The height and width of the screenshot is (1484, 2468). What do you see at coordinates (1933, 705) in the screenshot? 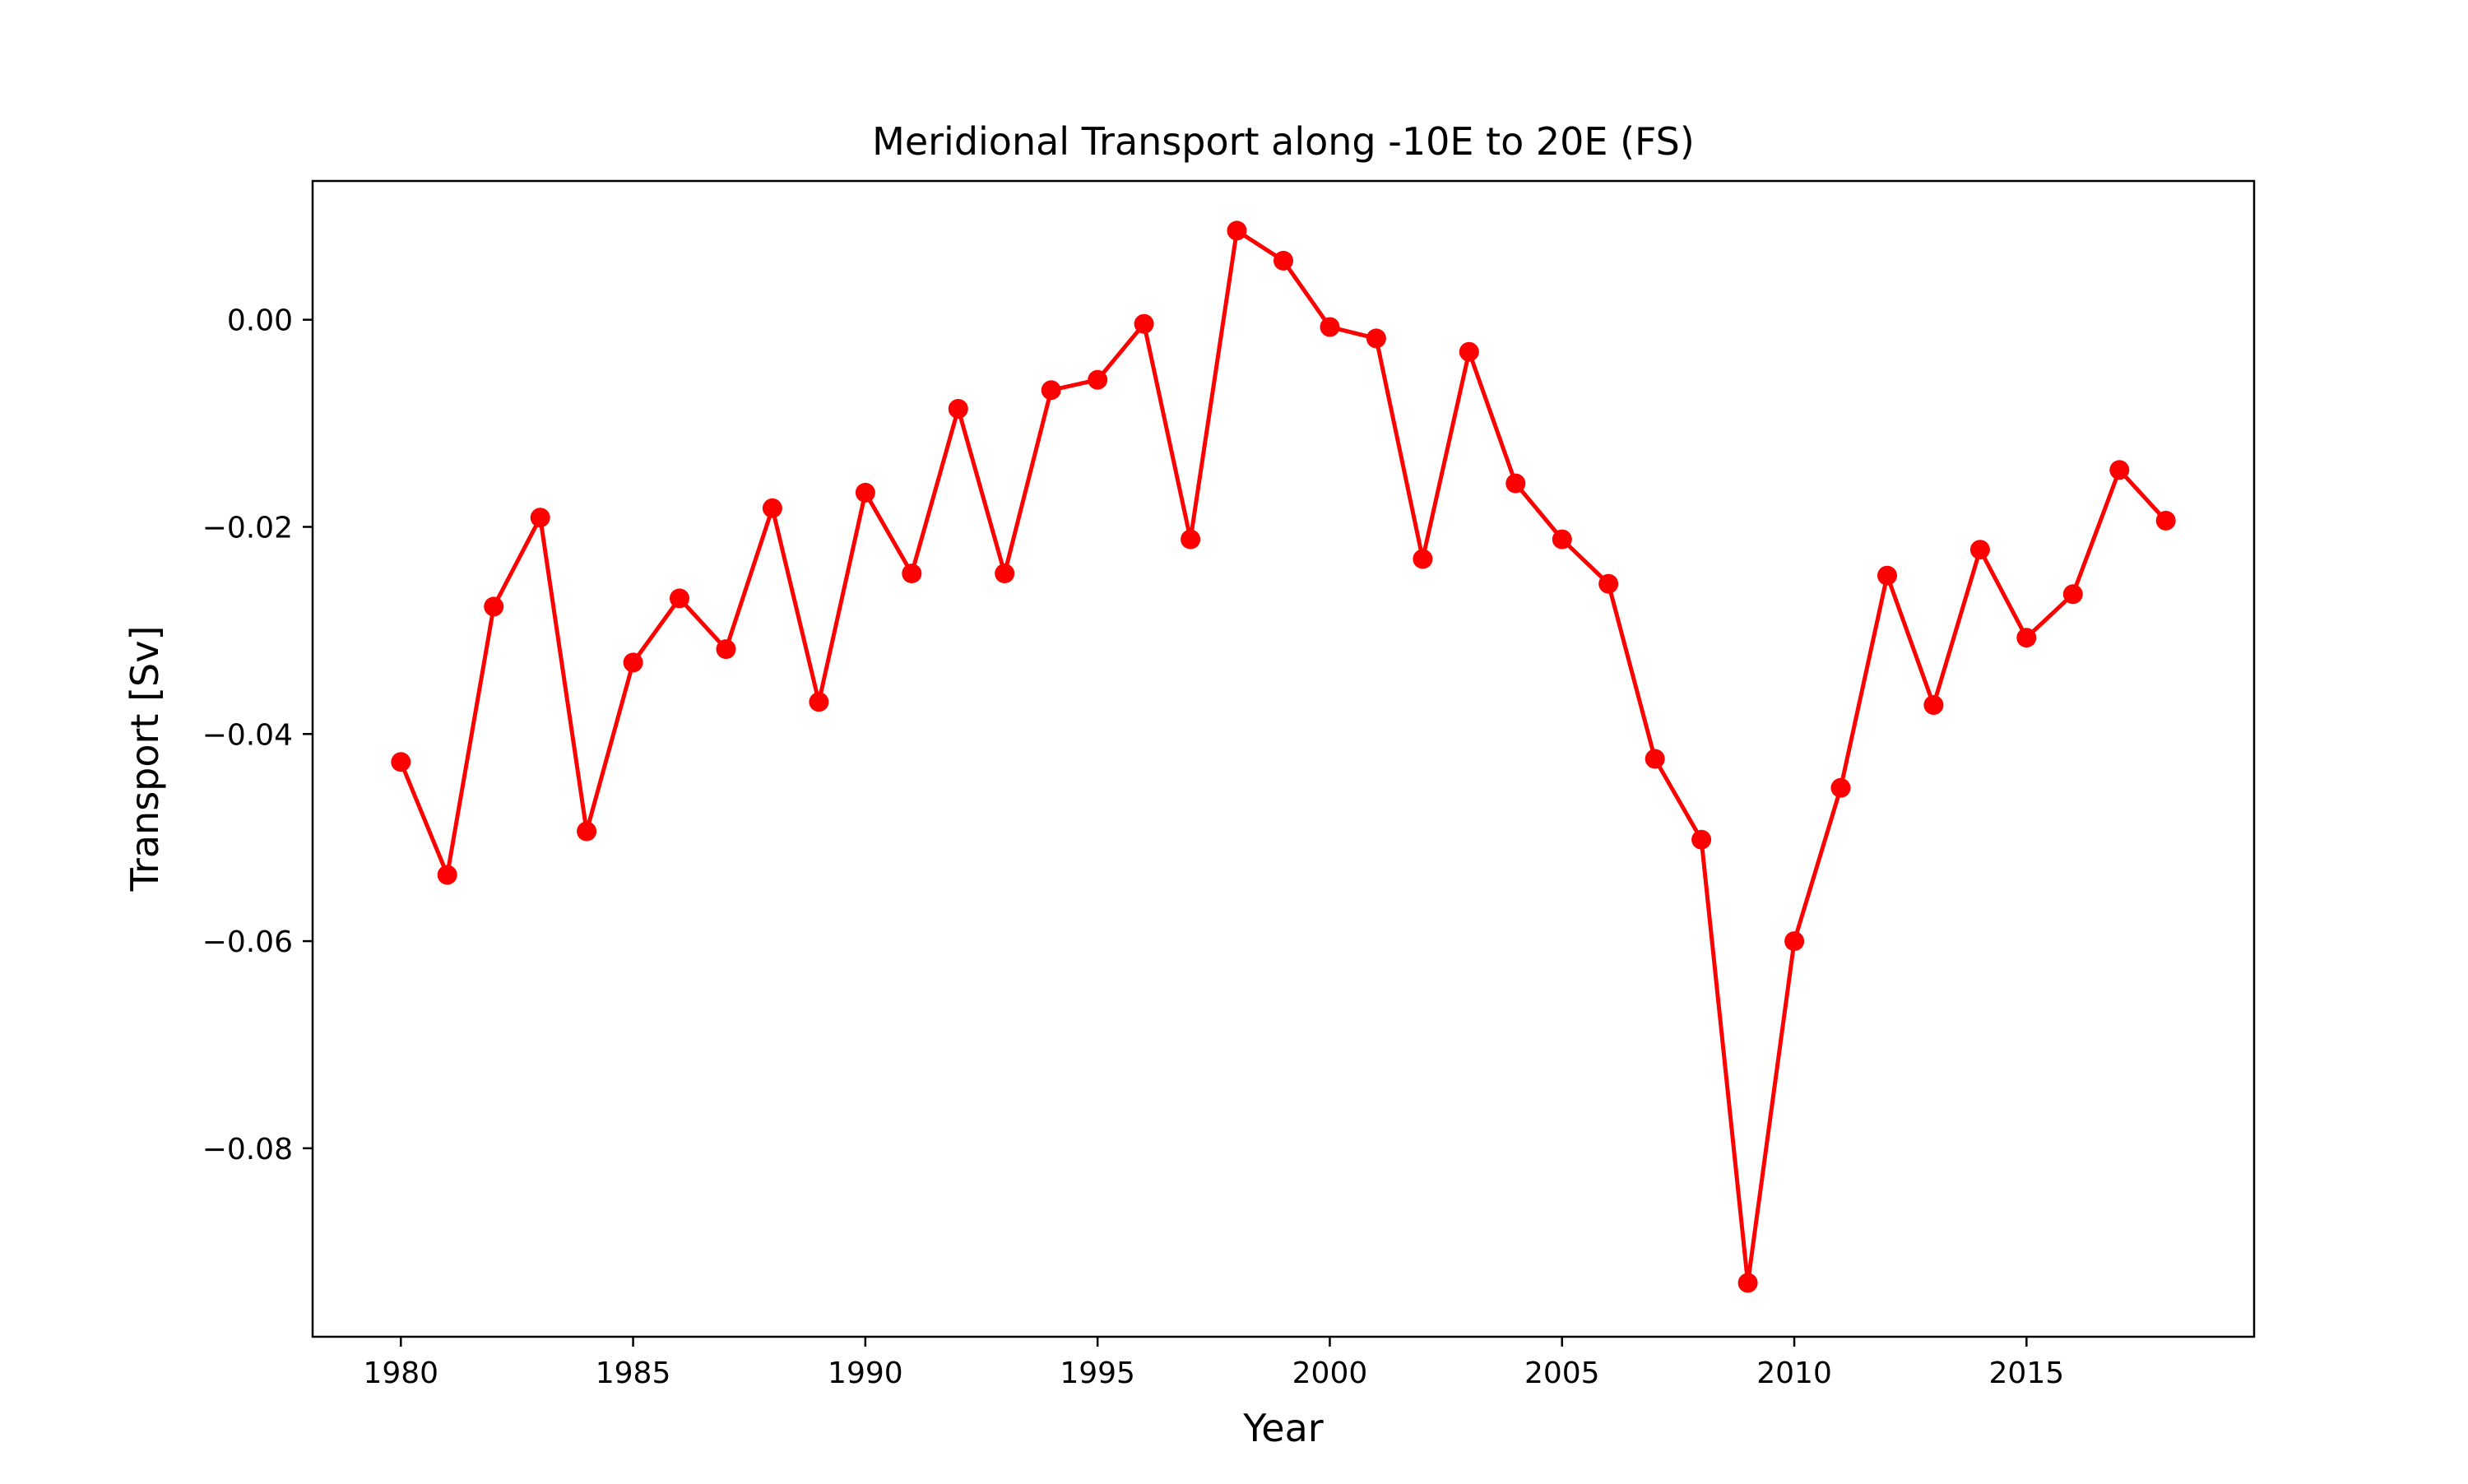
I see `data-point-2013` at bounding box center [1933, 705].